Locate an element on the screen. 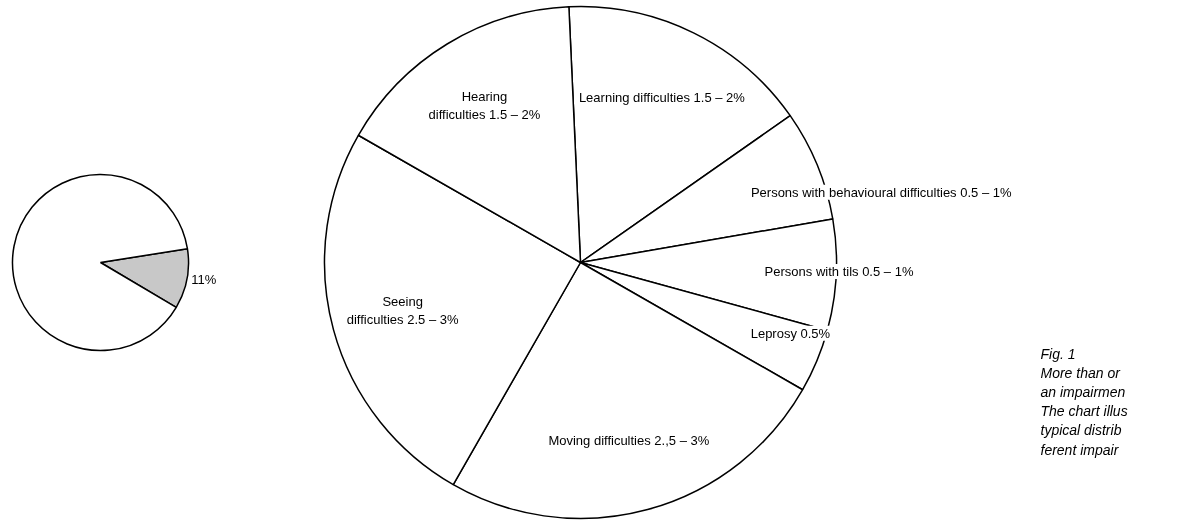 The height and width of the screenshot is (522, 1187). slice-label: Persons with behavioural difficulties 0.5 – 1% is located at coordinates (881, 192).